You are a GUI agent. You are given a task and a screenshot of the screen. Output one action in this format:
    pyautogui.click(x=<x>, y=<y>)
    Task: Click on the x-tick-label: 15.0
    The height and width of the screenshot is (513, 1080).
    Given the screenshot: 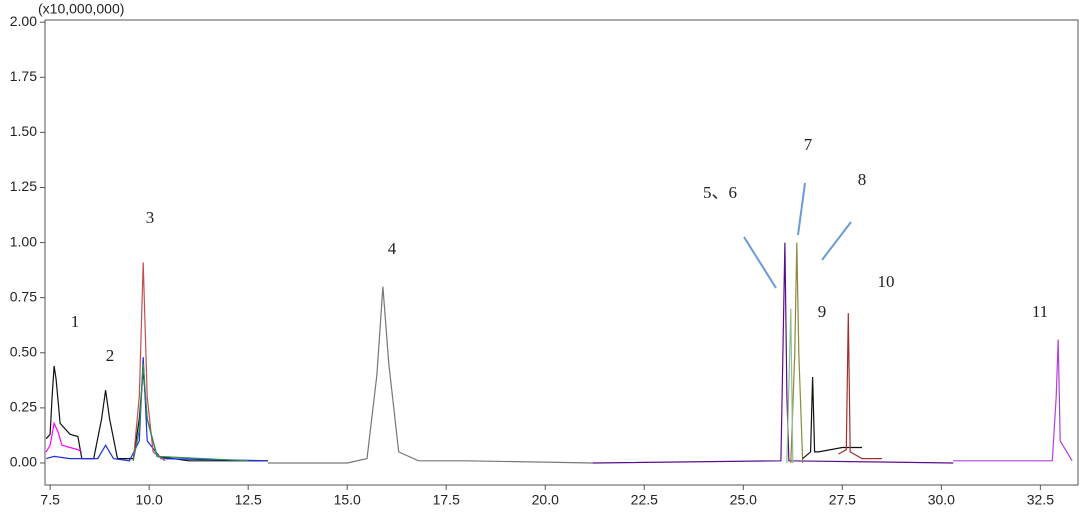 What is the action you would take?
    pyautogui.click(x=347, y=500)
    